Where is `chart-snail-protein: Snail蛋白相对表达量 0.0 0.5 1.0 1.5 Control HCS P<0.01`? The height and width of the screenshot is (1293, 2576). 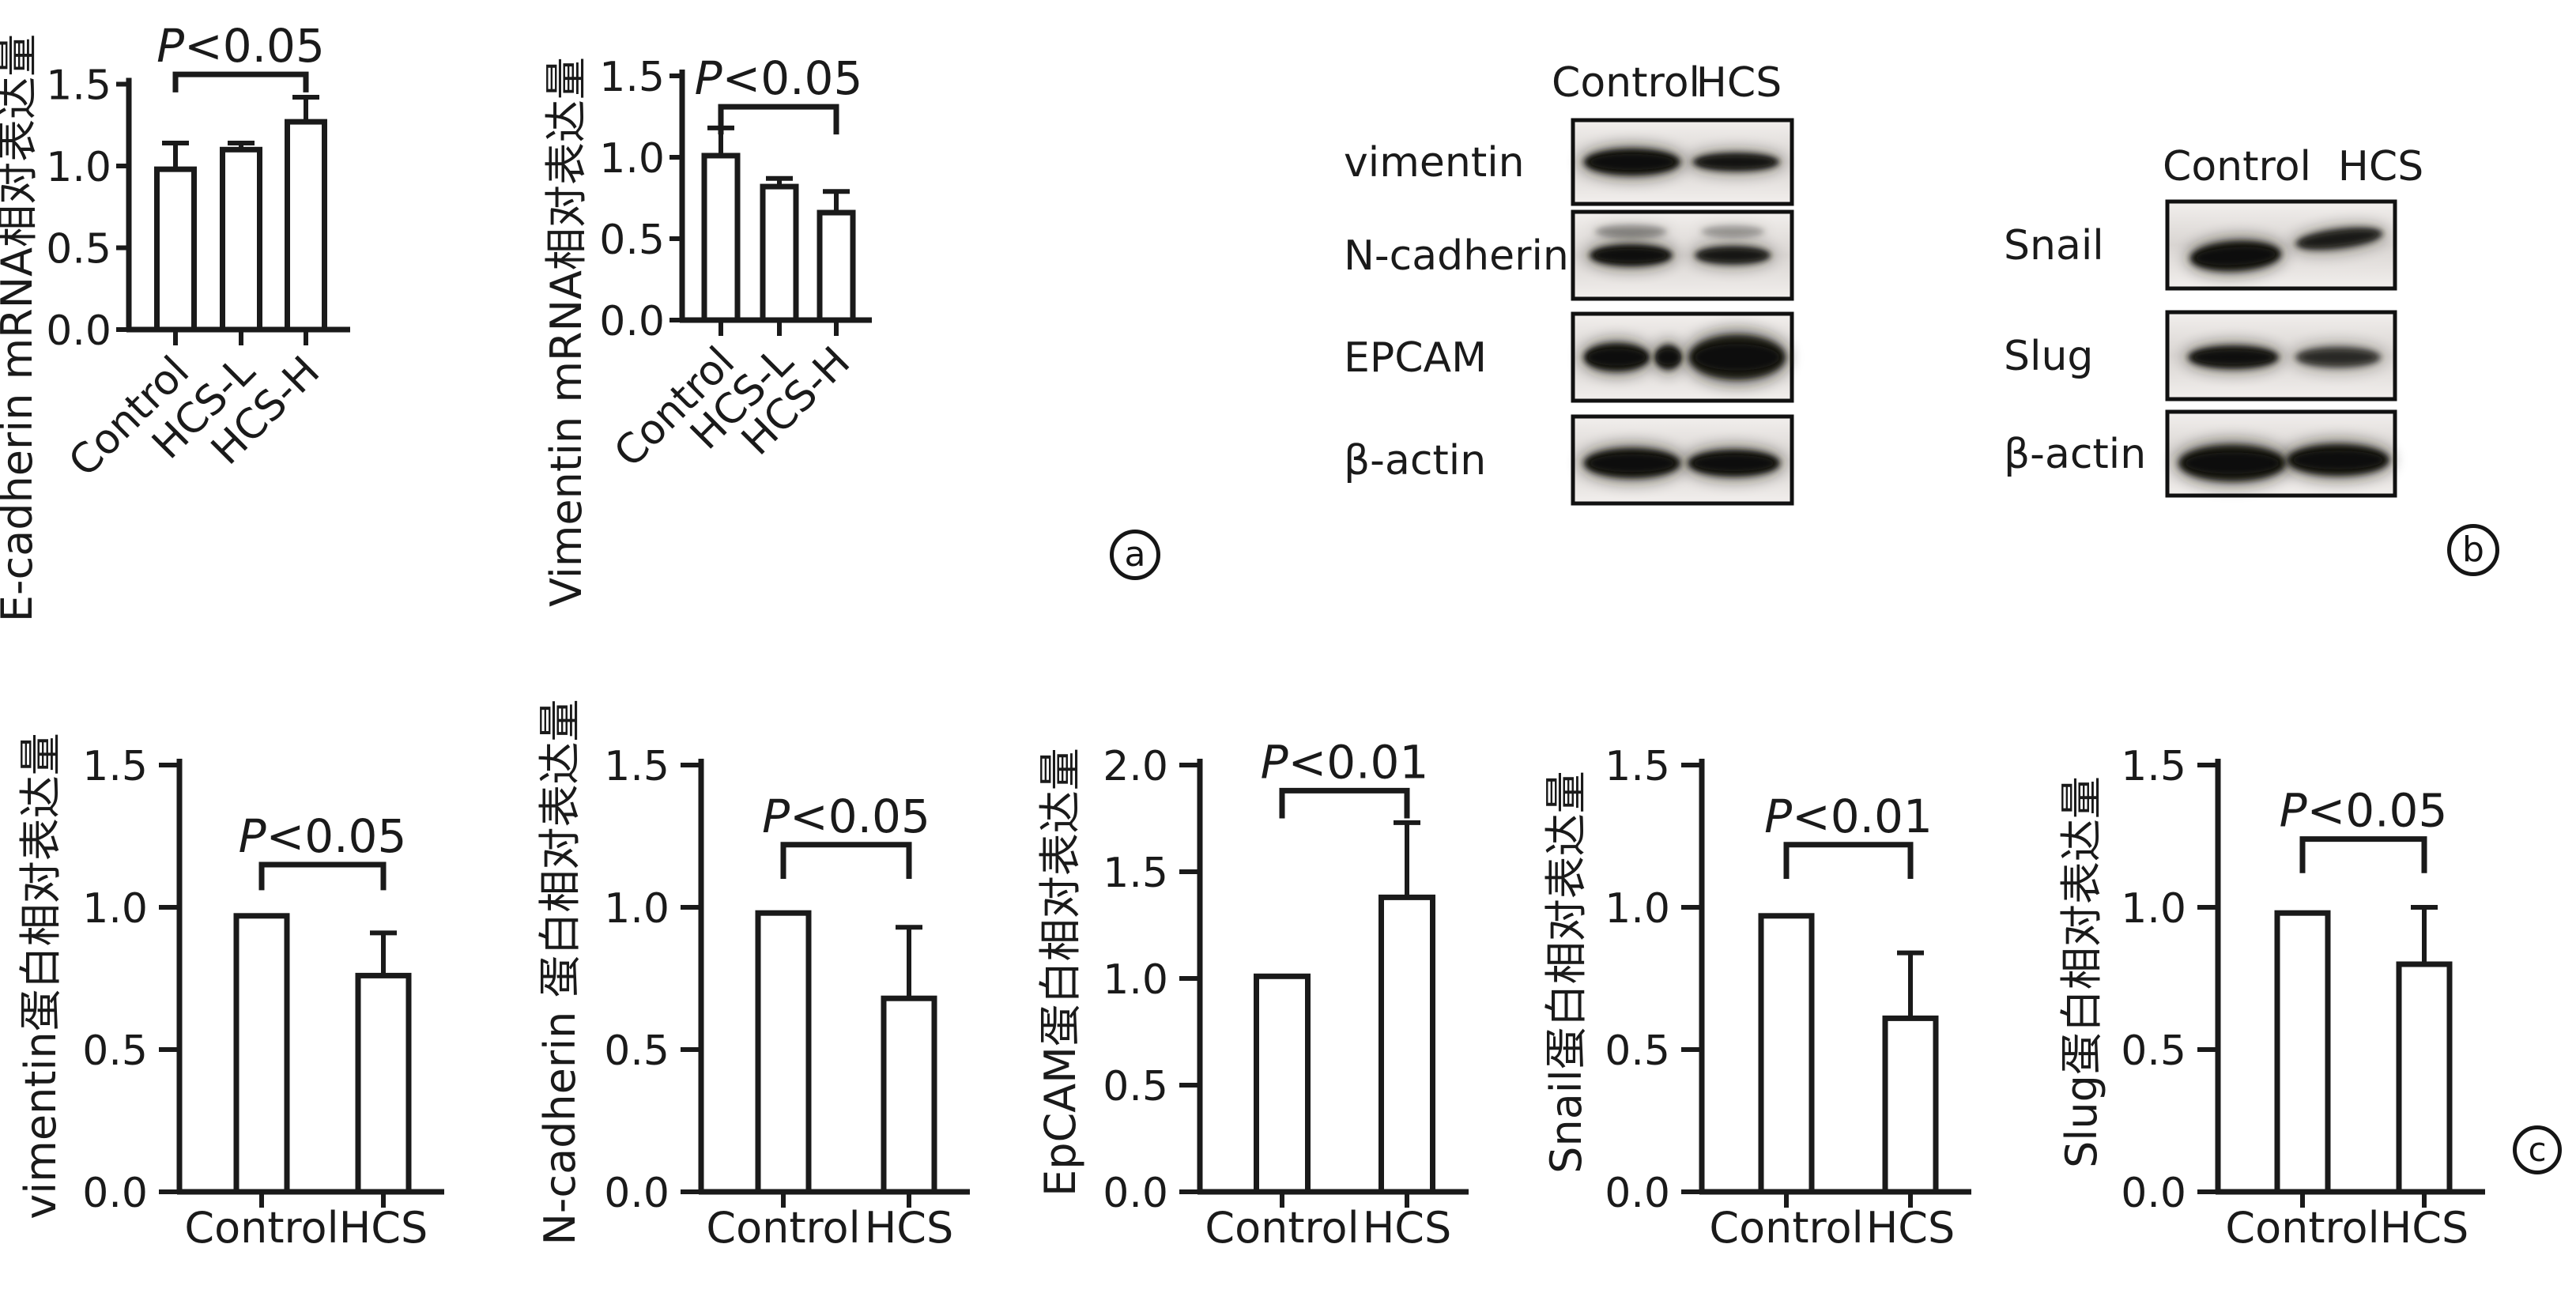 chart-snail-protein: Snail蛋白相对表达量 0.0 0.5 1.0 1.5 Control HCS P<0.01 is located at coordinates (1756, 998).